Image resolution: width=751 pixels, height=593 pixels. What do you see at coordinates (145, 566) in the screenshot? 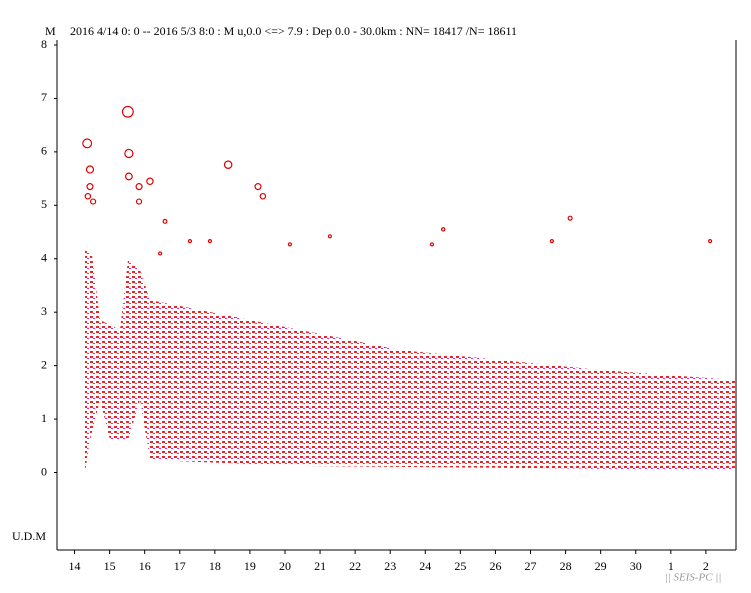
I see `x-tick-label: 16` at bounding box center [145, 566].